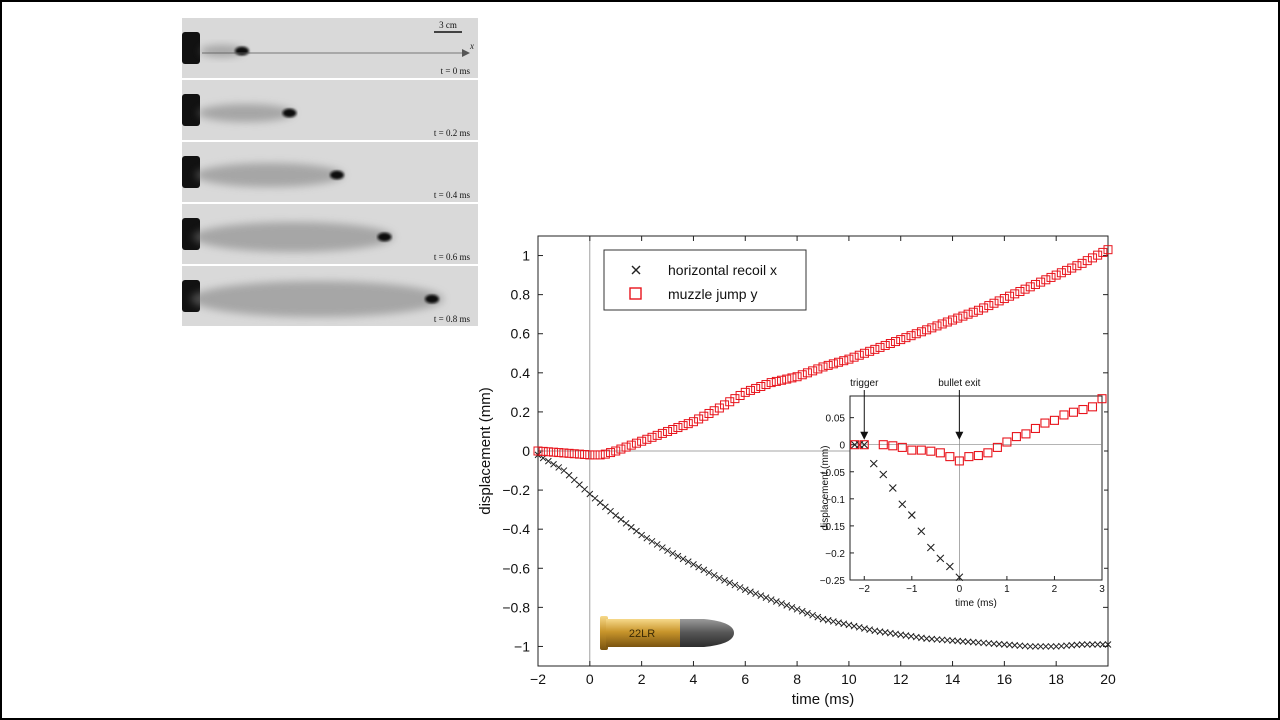  What do you see at coordinates (521, 334) in the screenshot?
I see `y-tick-label: 0.6` at bounding box center [521, 334].